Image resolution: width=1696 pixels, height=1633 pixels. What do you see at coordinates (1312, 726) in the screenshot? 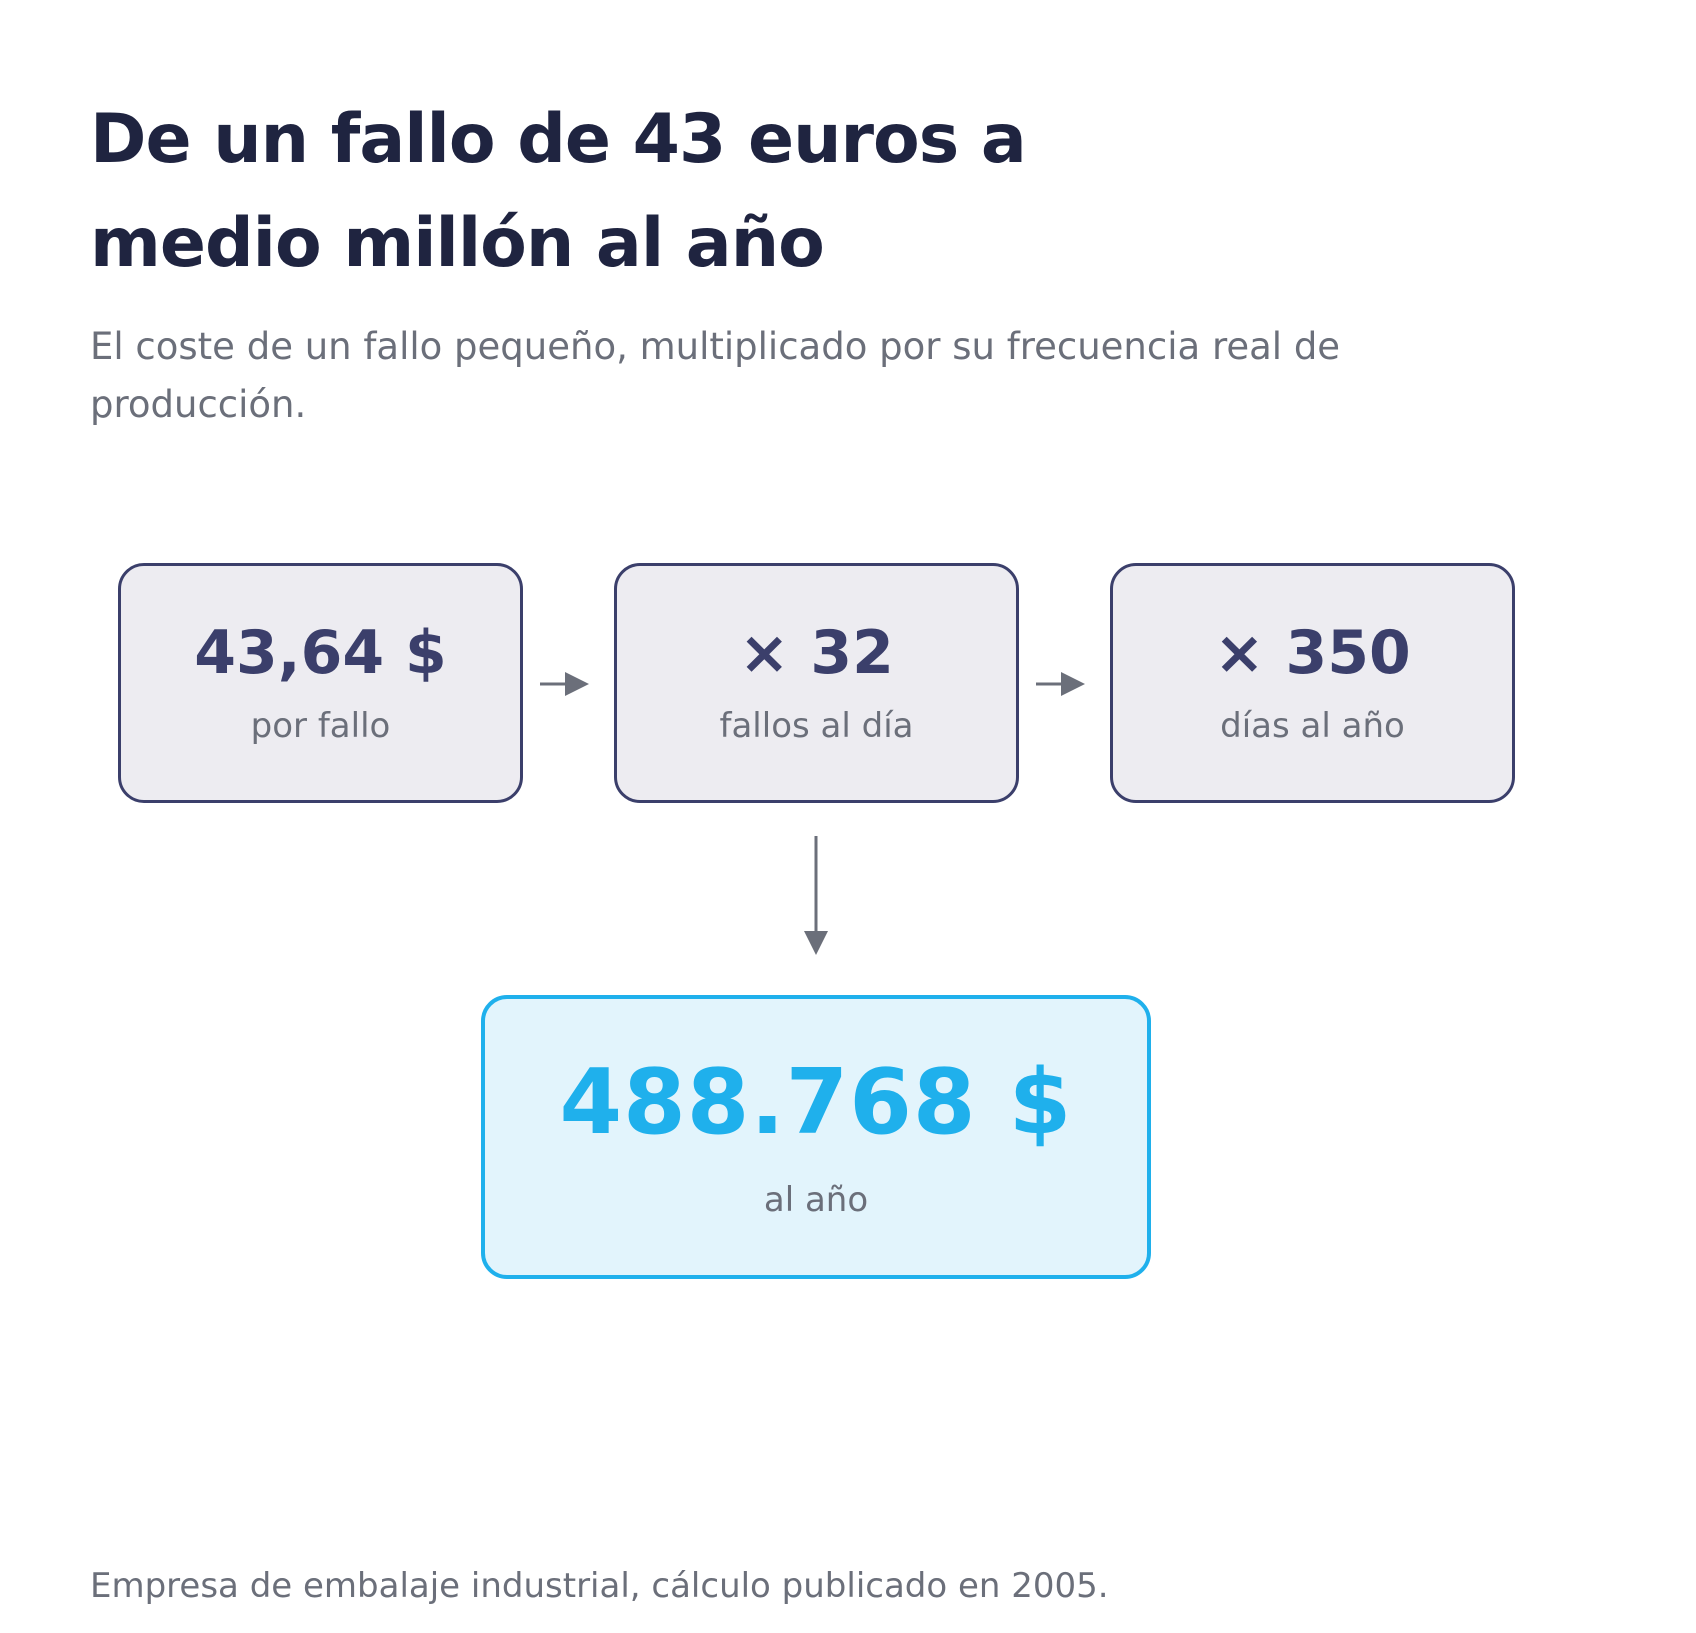
I see `step-label: días al año` at bounding box center [1312, 726].